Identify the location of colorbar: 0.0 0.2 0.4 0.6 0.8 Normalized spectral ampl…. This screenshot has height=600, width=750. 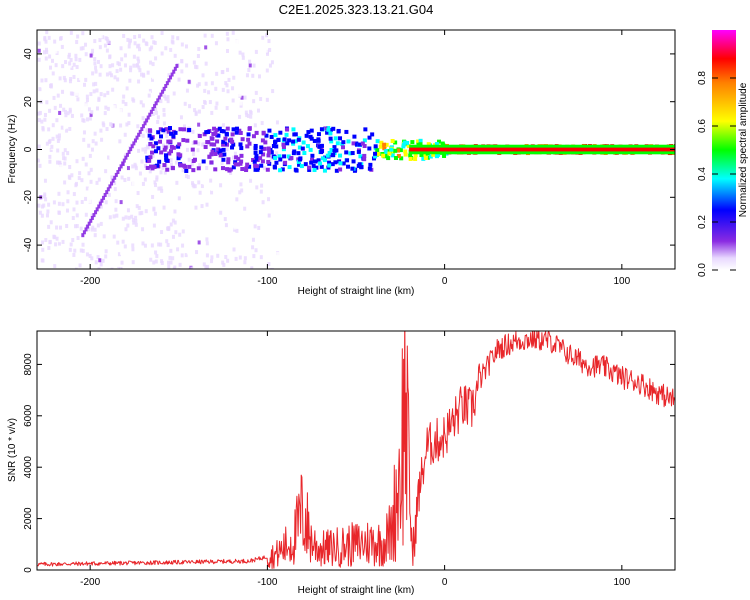
(723, 153).